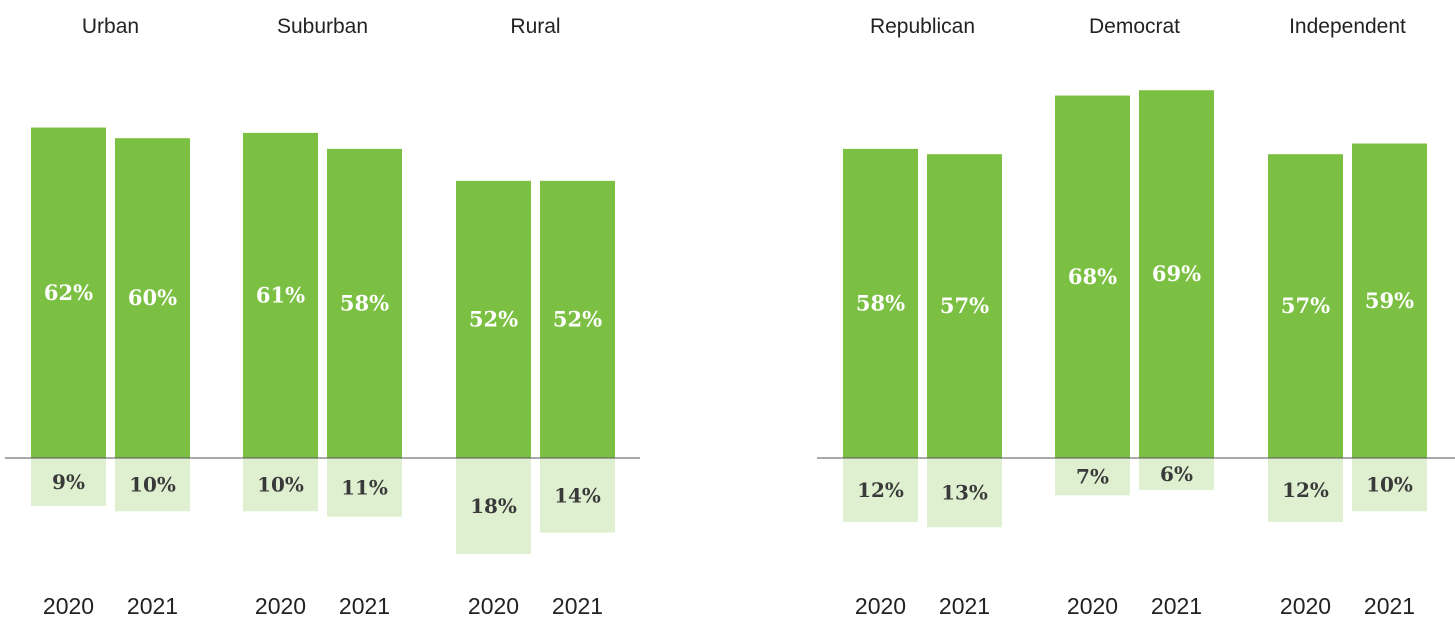 This screenshot has width=1455, height=629. I want to click on group-label: Independent, so click(1347, 26).